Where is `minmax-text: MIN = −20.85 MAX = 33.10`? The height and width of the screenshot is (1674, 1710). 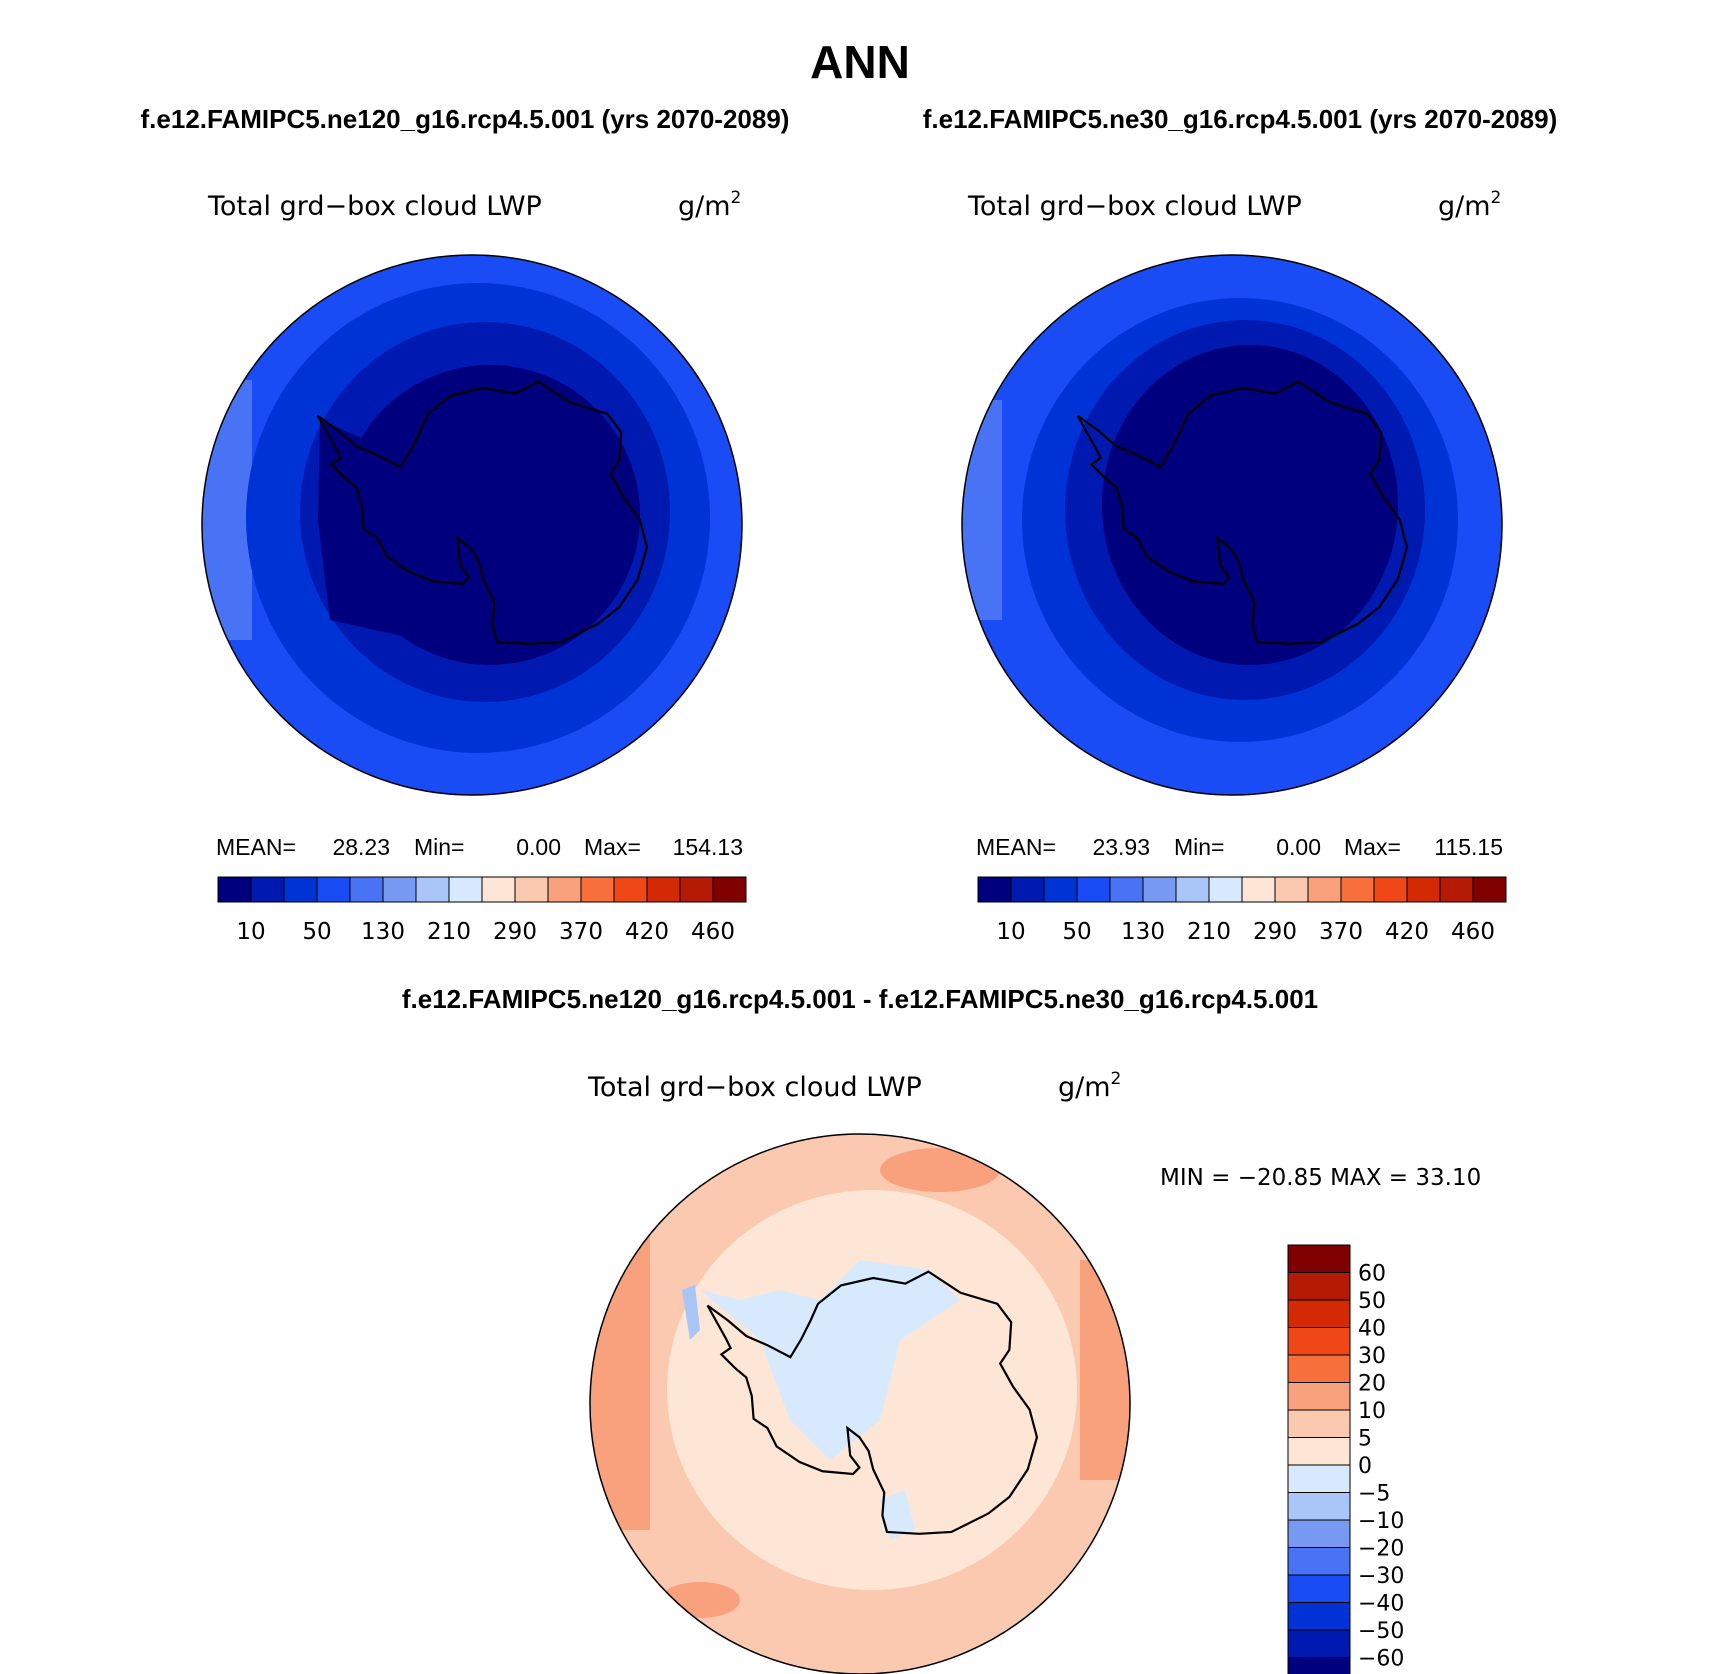
minmax-text: MIN = −20.85 MAX = 33.10 is located at coordinates (1320, 1178).